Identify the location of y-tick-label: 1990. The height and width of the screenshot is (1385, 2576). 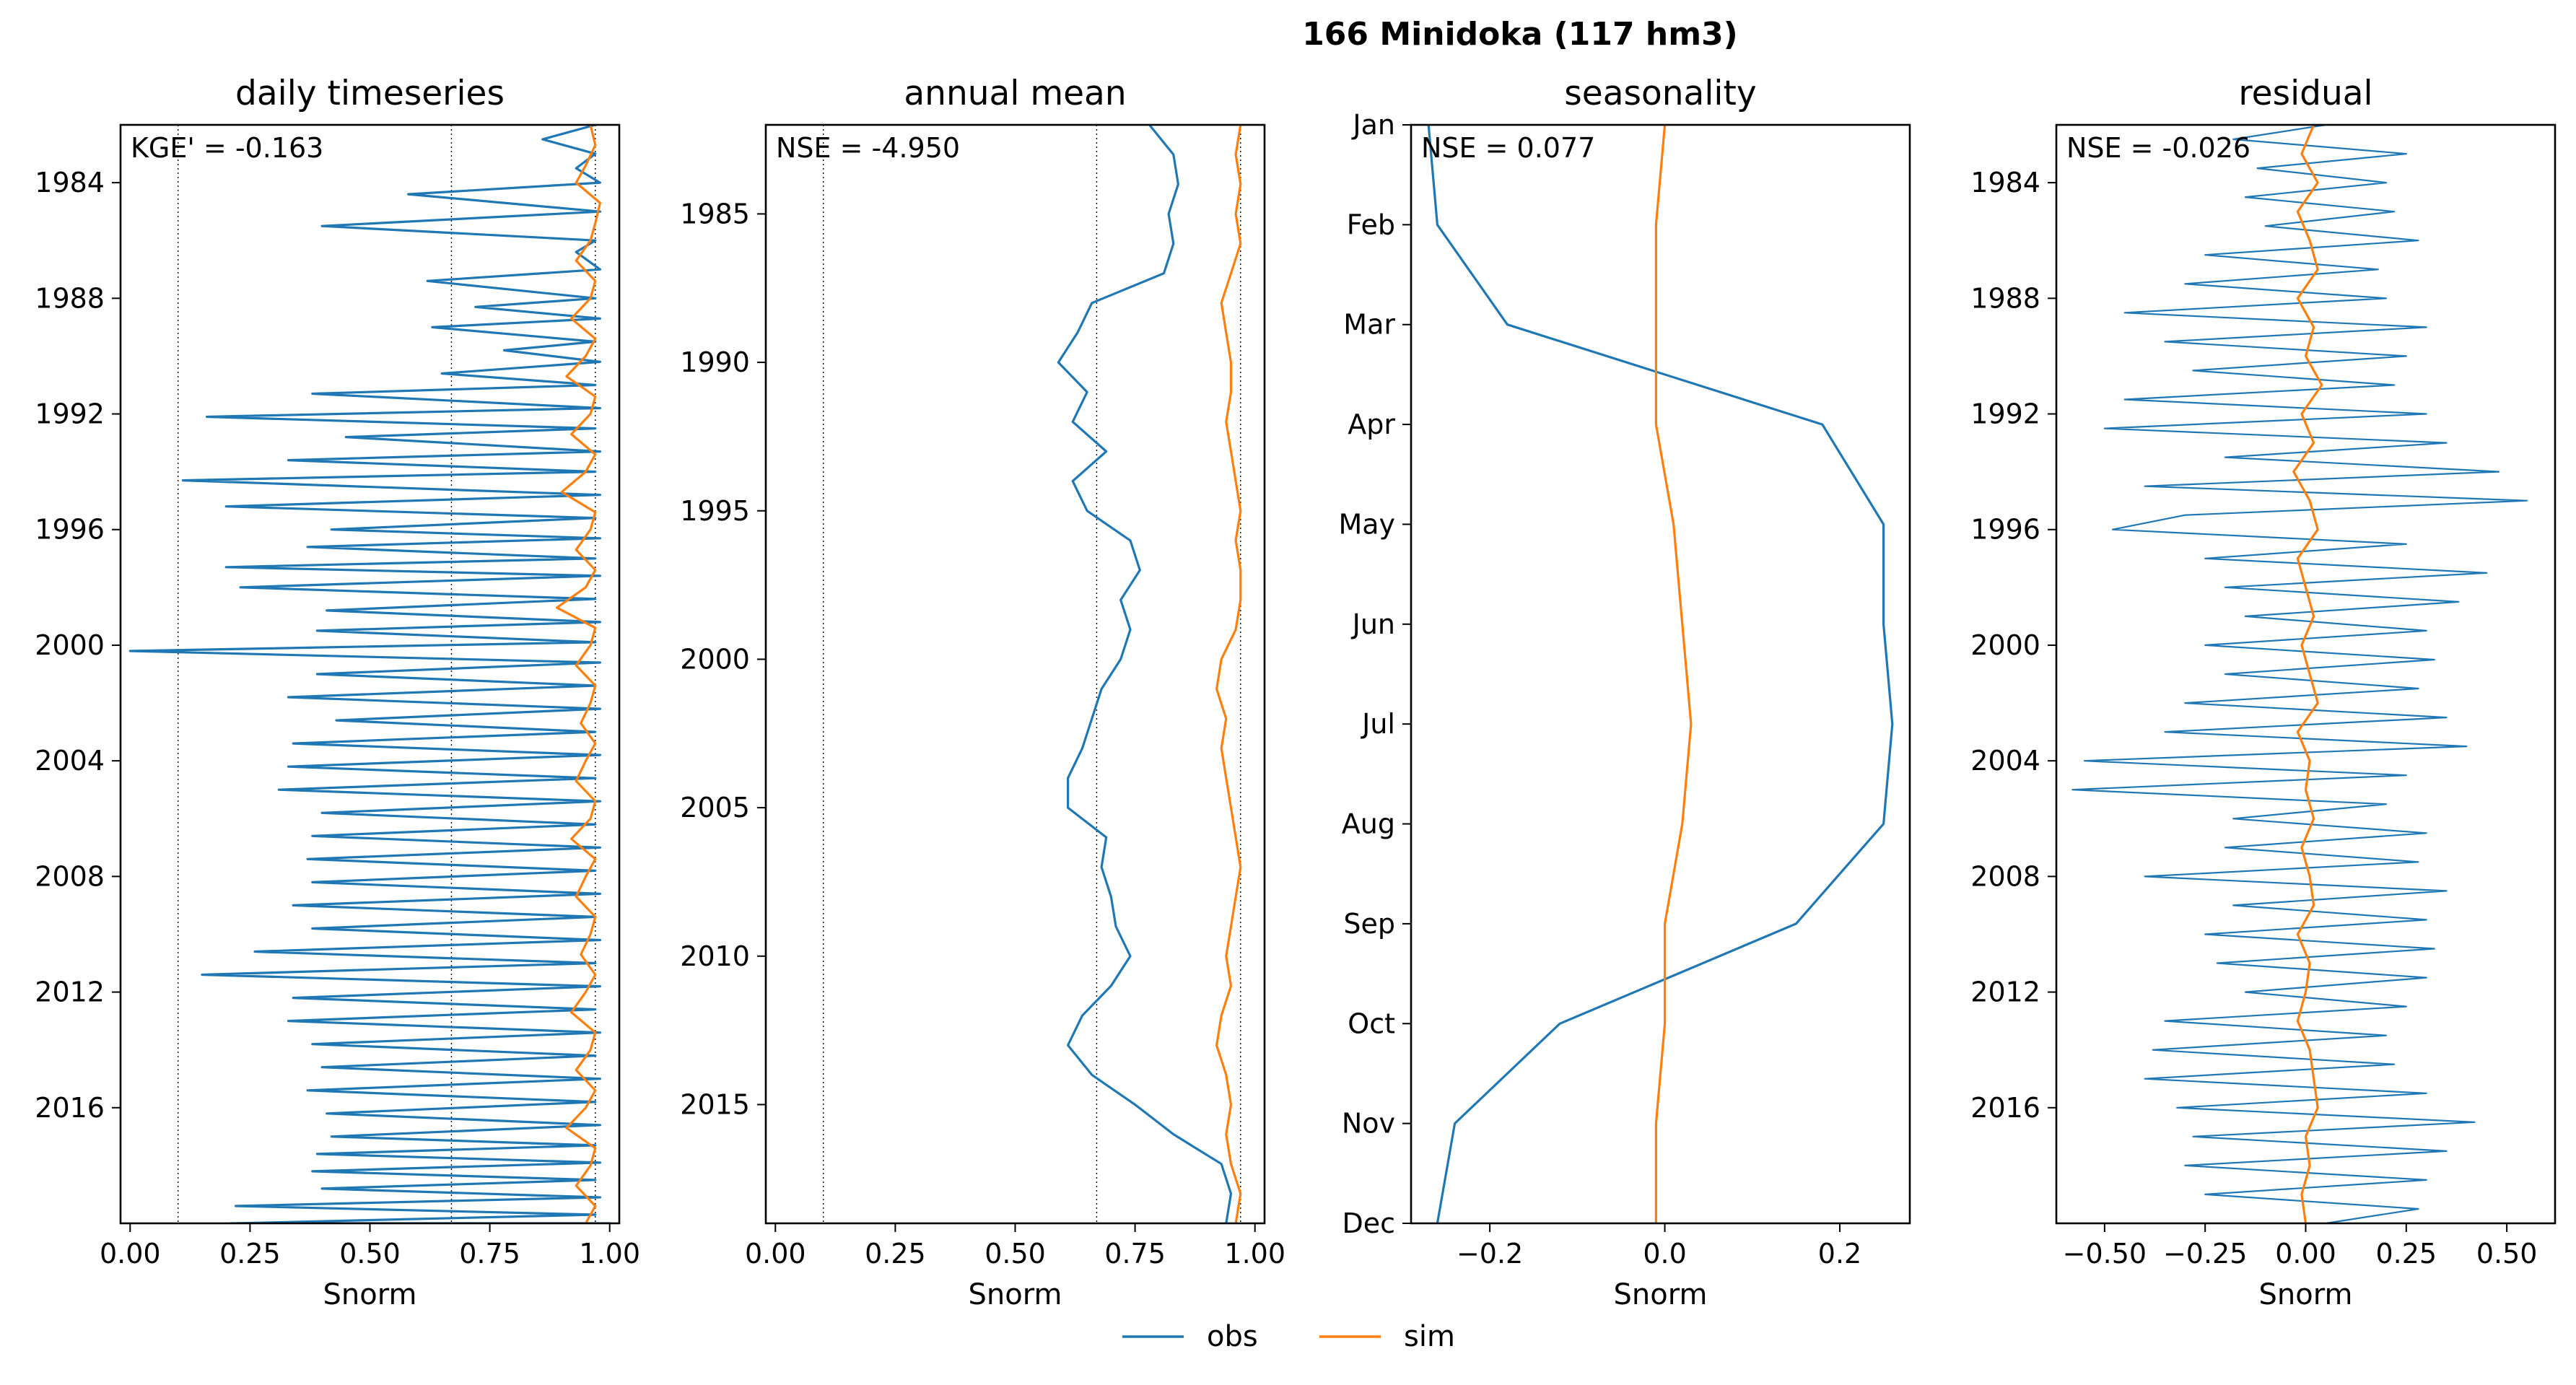
(715, 362).